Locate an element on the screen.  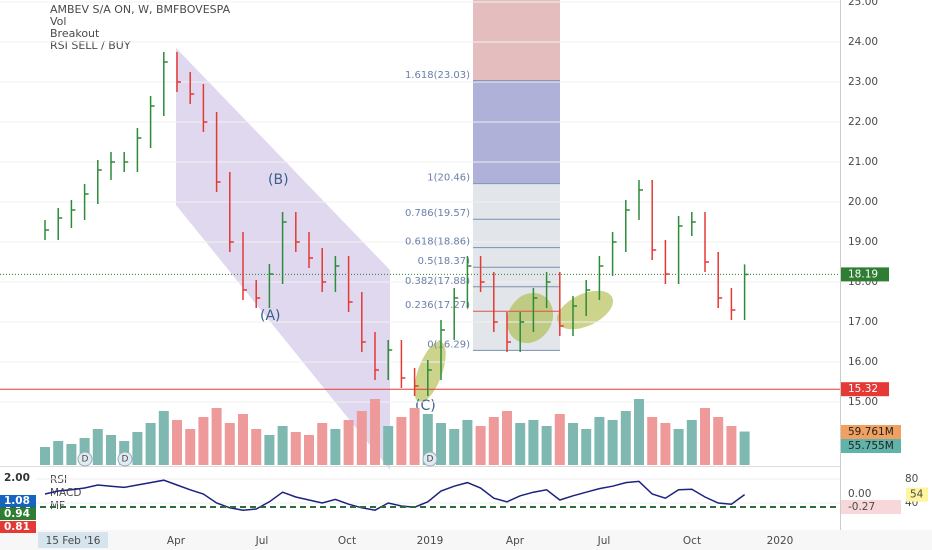
price-tag: 18.19 is located at coordinates (863, 274).